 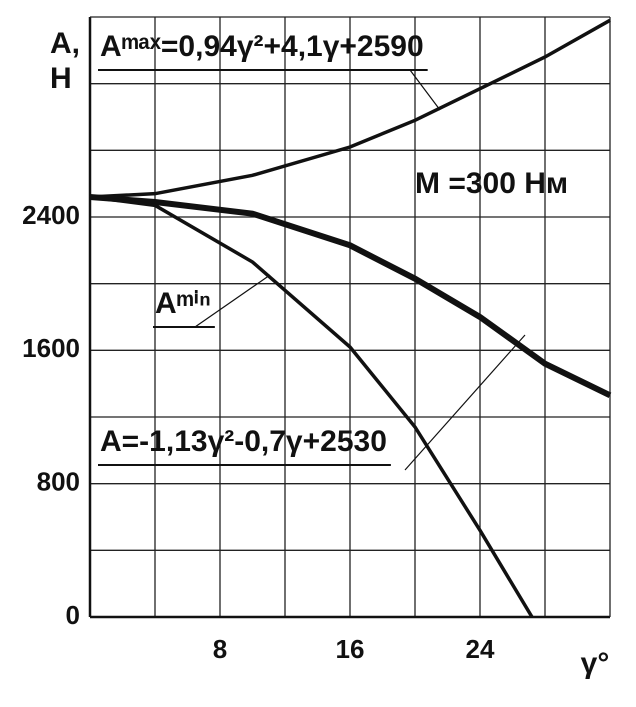 What do you see at coordinates (73, 615) in the screenshot?
I see `y-tick-label: 0` at bounding box center [73, 615].